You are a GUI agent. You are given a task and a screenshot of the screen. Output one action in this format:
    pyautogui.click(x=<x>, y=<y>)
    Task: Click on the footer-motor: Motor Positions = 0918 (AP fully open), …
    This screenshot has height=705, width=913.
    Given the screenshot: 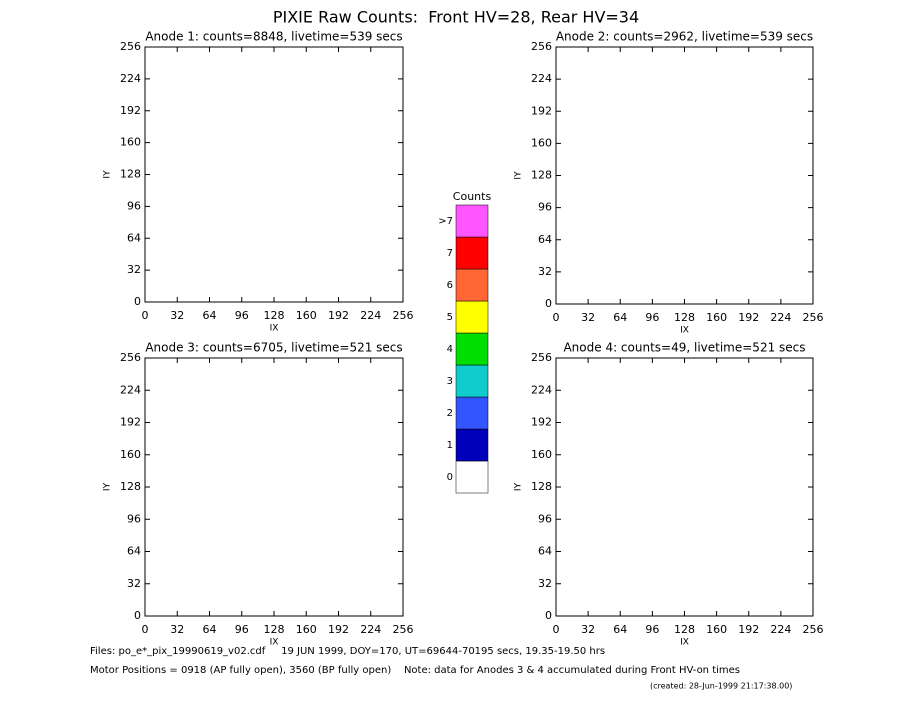 What is the action you would take?
    pyautogui.click(x=415, y=670)
    